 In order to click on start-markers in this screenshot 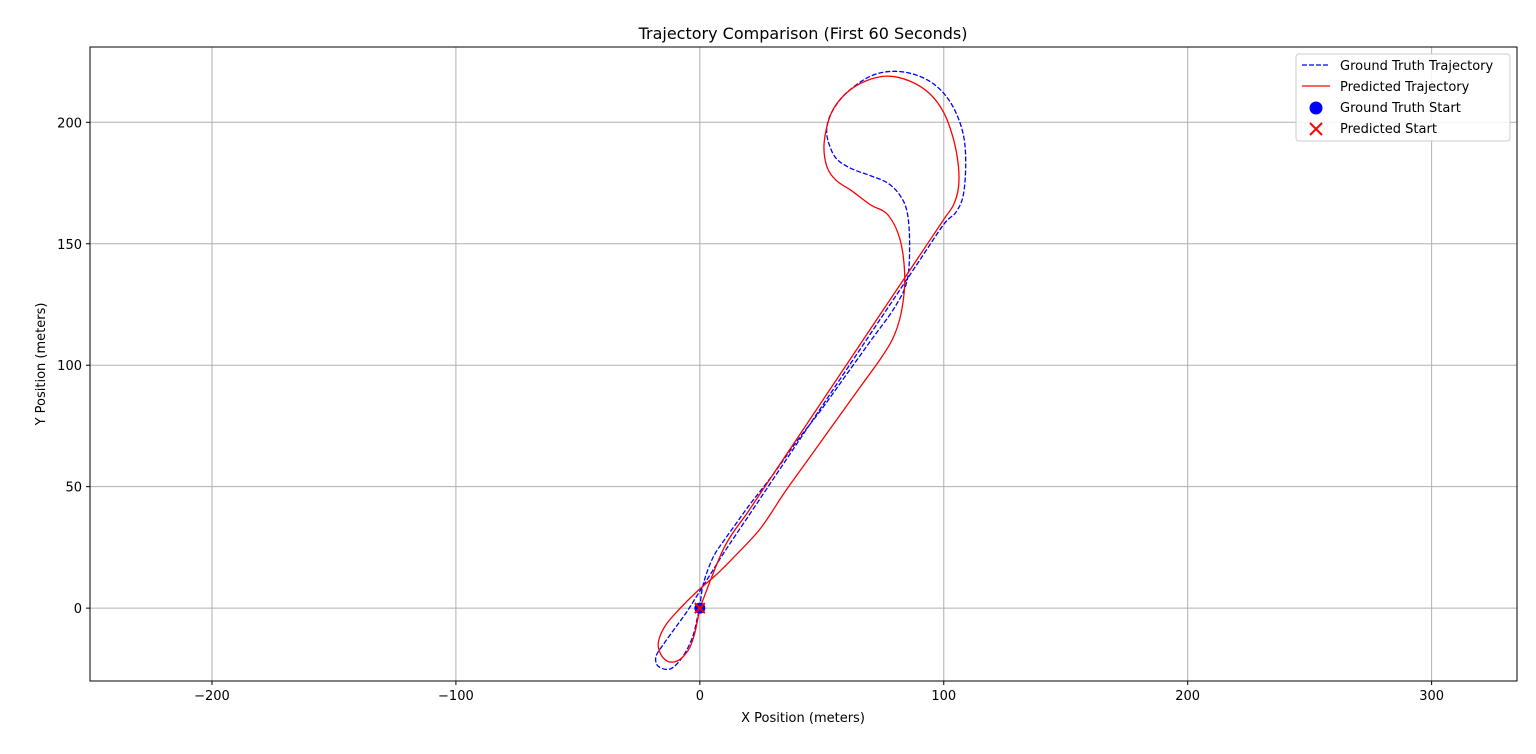, I will do `click(700, 608)`.